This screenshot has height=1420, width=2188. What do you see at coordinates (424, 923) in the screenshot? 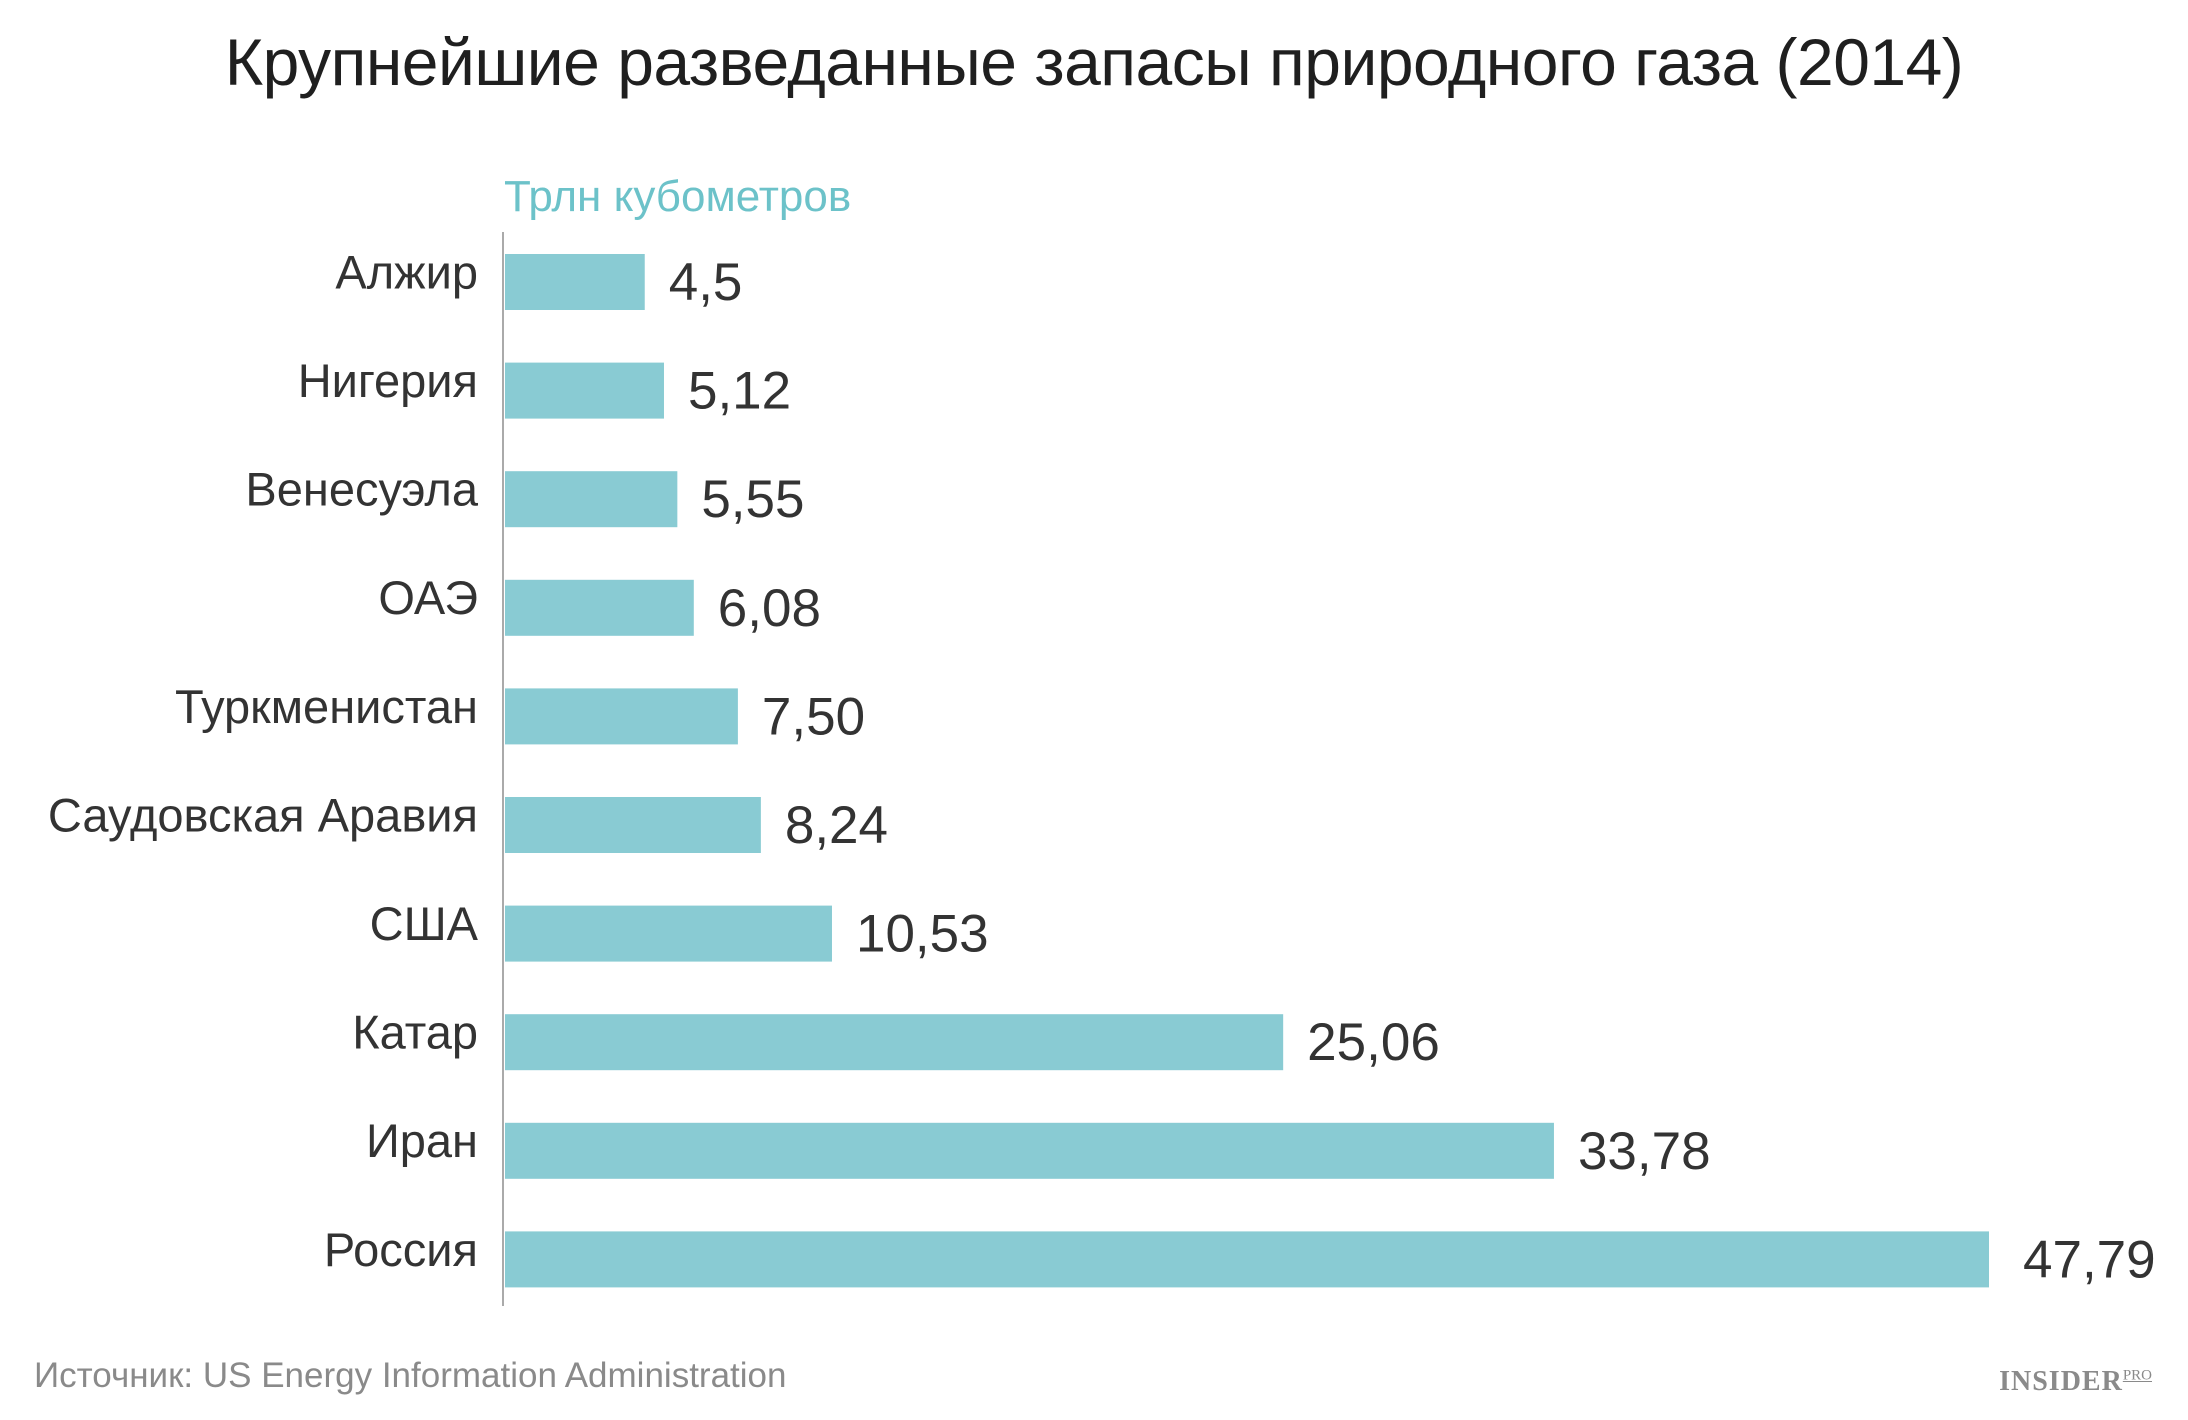
I see `category-label: США` at bounding box center [424, 923].